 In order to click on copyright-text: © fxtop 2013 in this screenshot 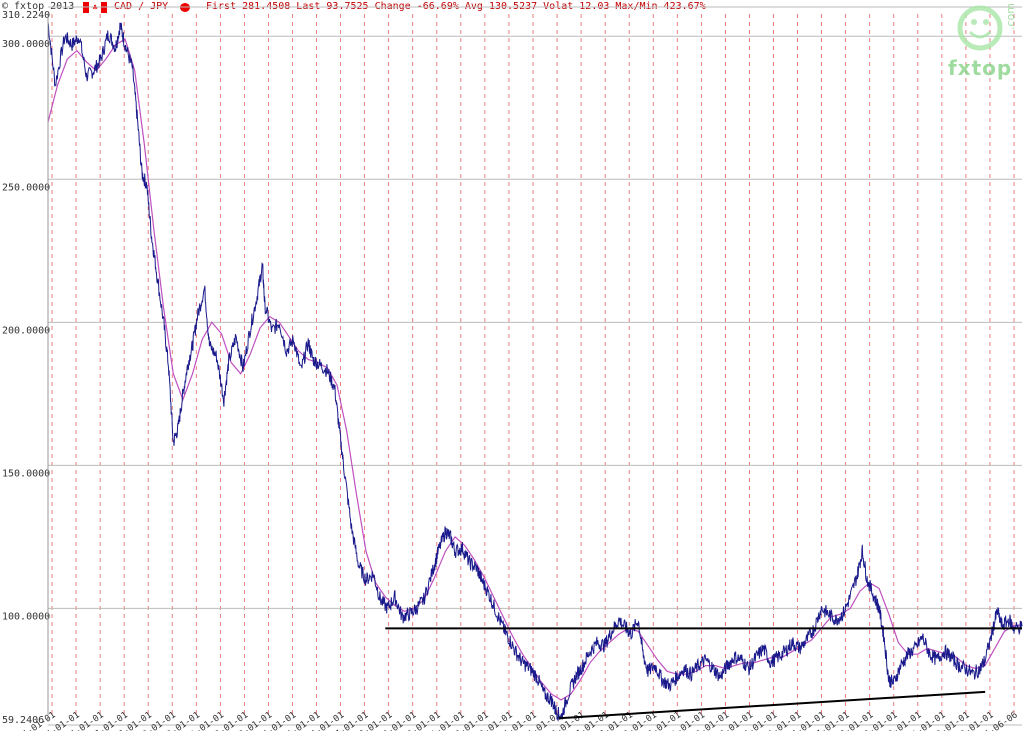, I will do `click(38, 6)`.